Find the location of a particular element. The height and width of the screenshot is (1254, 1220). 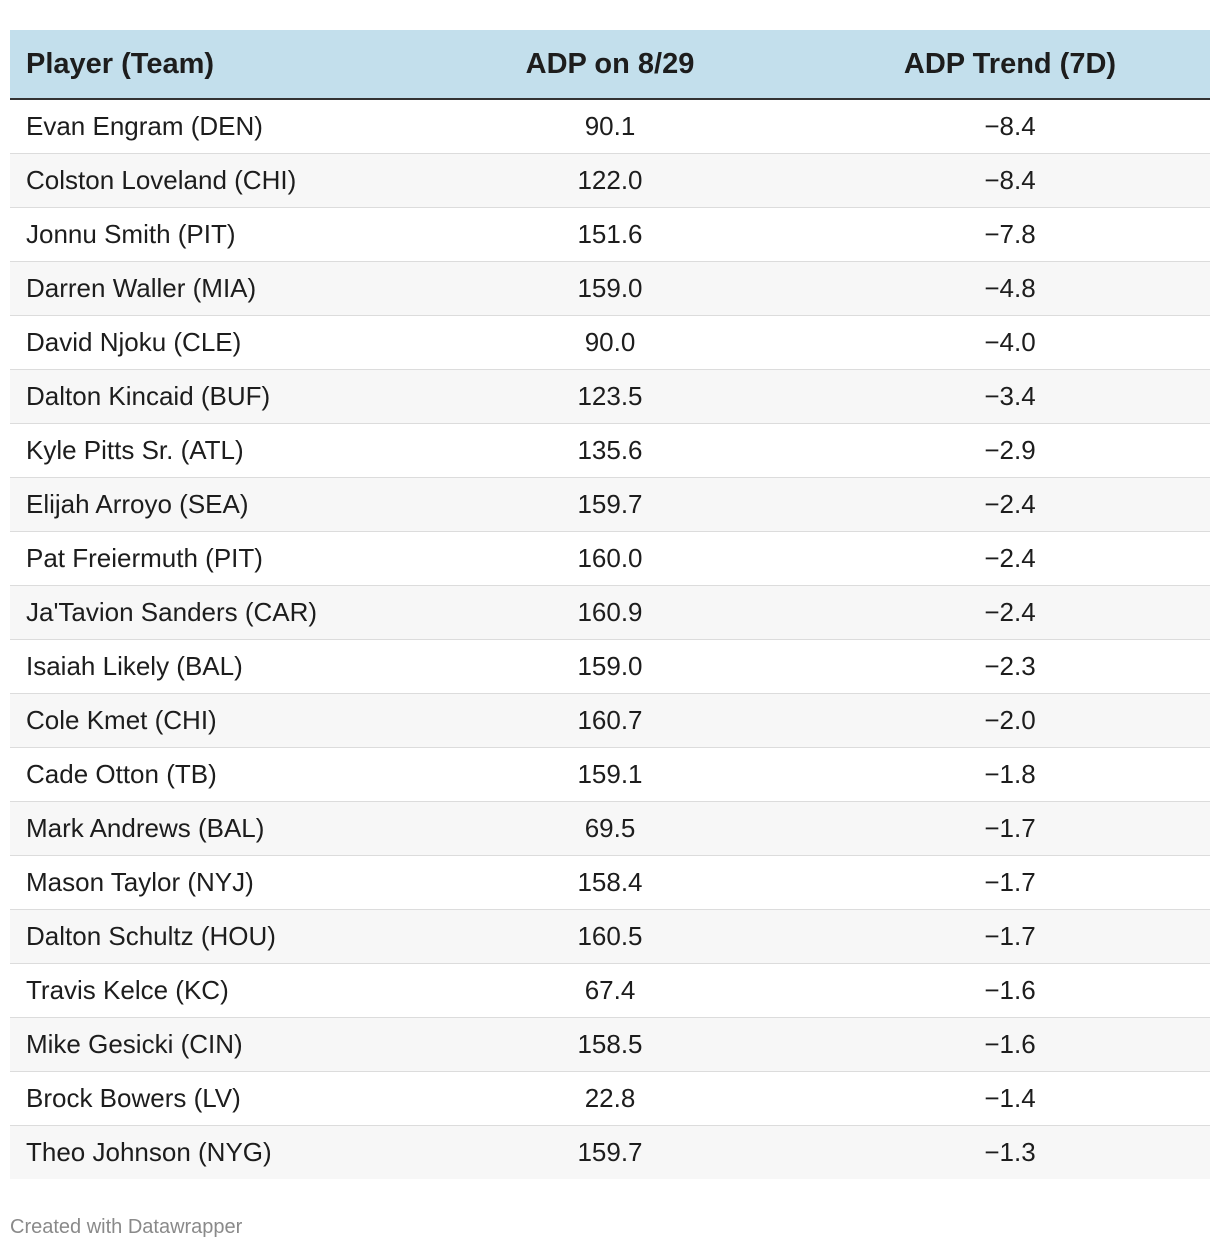

table-row: Colston Loveland (CHI) 122.0 −8.4 is located at coordinates (610, 180).